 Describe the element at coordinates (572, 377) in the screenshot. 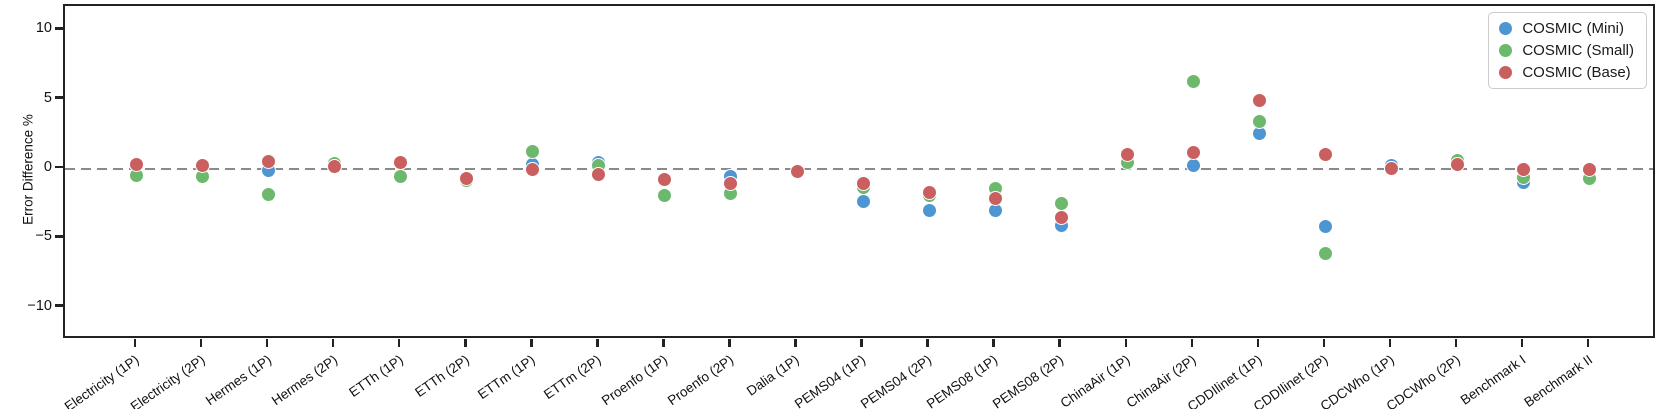

I see `x-tick-label: ETTm (2P)` at that location.